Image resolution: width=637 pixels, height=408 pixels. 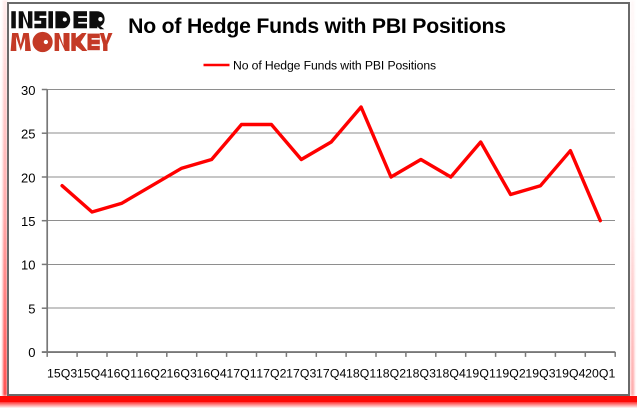 I want to click on svg-text: 17Q1, so click(x=241, y=374).